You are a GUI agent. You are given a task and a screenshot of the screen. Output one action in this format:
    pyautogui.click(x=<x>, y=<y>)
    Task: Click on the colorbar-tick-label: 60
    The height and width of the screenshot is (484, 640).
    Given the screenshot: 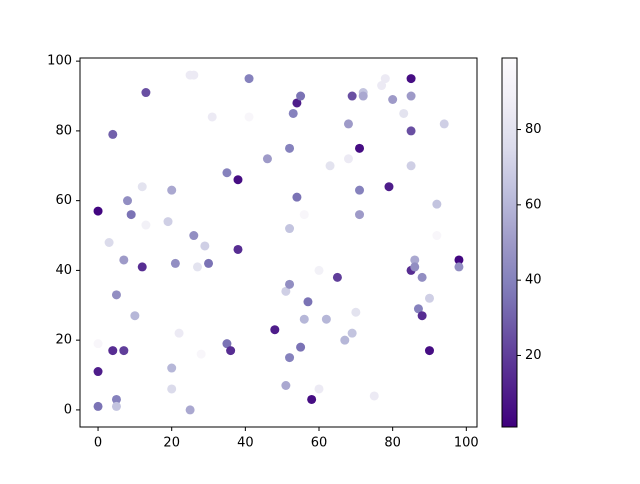 What is the action you would take?
    pyautogui.click(x=533, y=204)
    